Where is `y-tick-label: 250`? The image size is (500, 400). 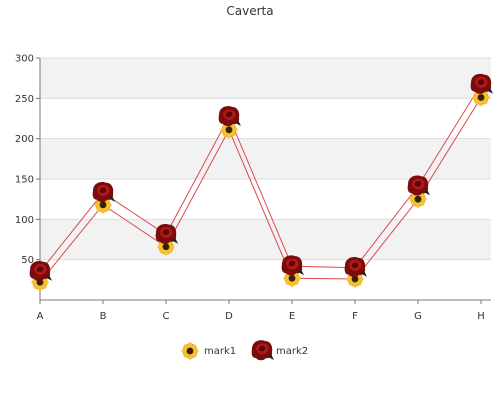 y-tick-label: 250 is located at coordinates (24, 99).